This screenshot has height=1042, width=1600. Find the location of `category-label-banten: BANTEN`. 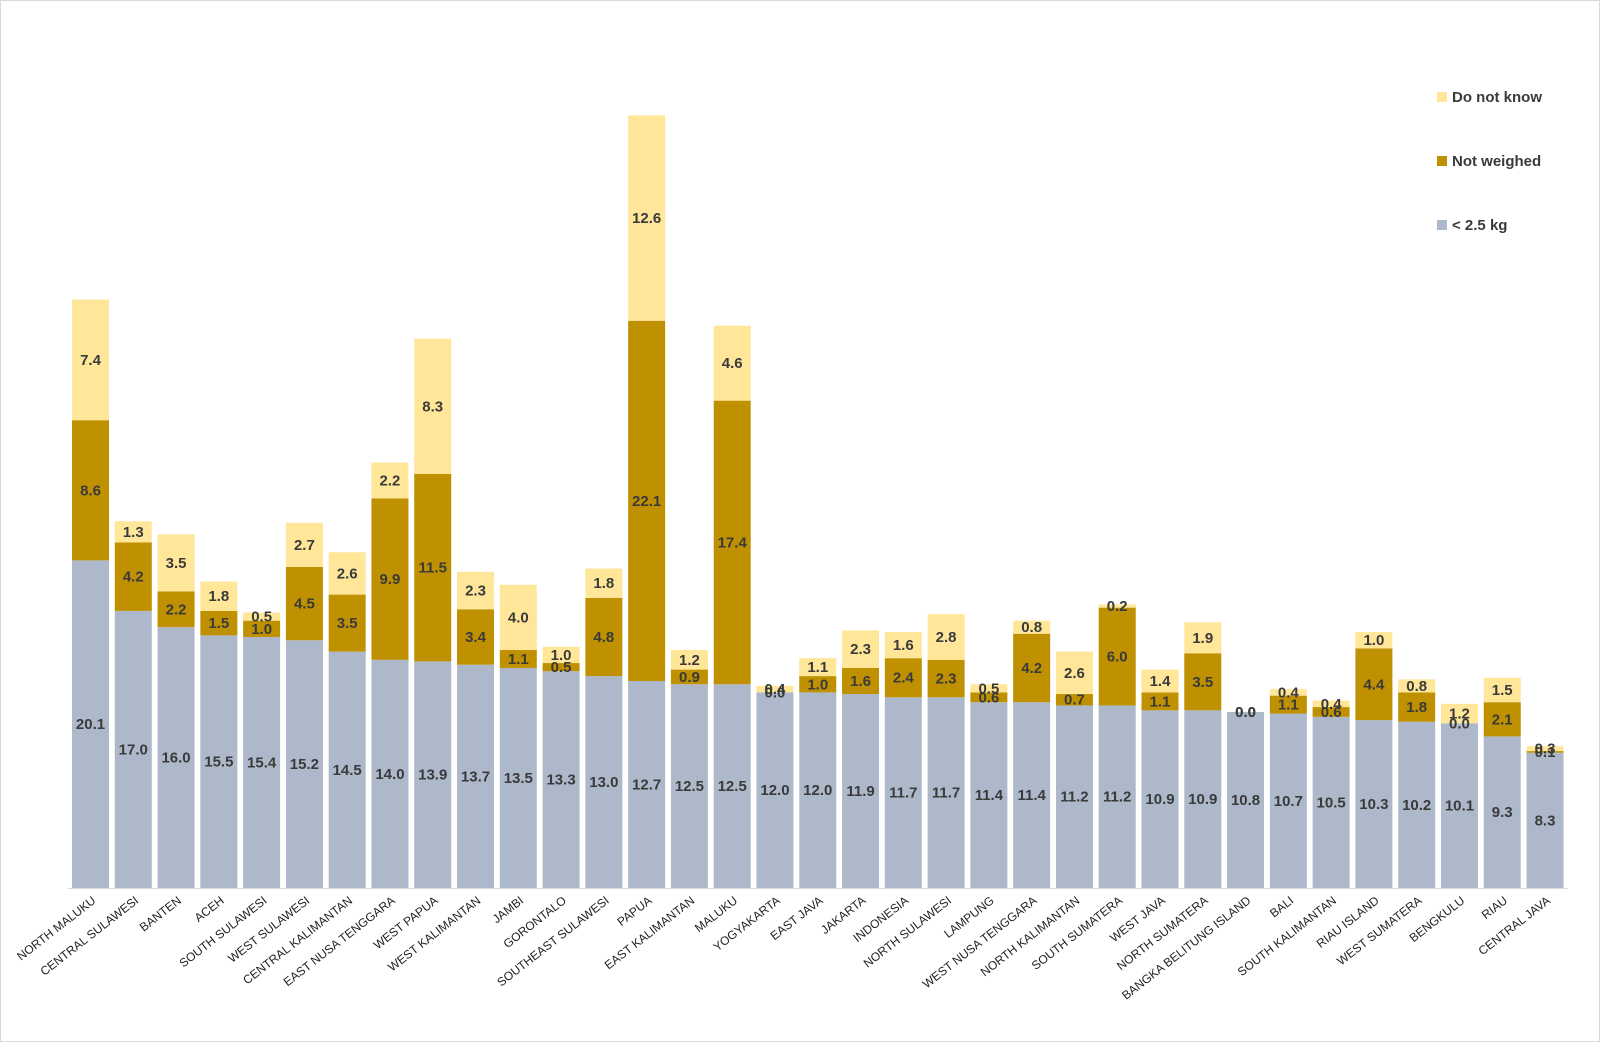

category-label-banten: BANTEN is located at coordinates (160, 913).